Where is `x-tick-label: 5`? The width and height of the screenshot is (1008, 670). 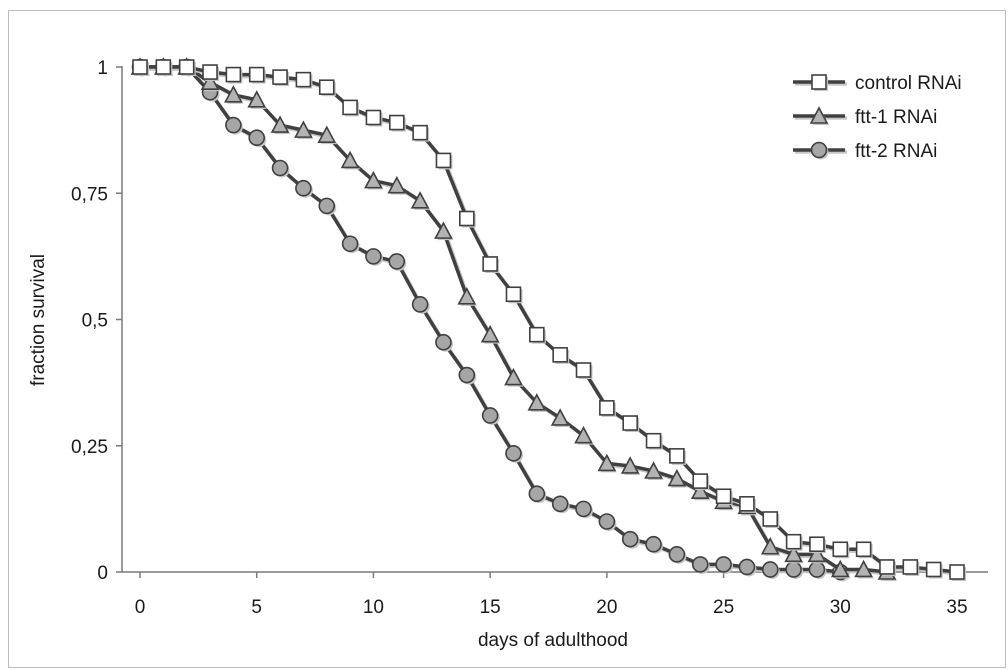 x-tick-label: 5 is located at coordinates (256, 607).